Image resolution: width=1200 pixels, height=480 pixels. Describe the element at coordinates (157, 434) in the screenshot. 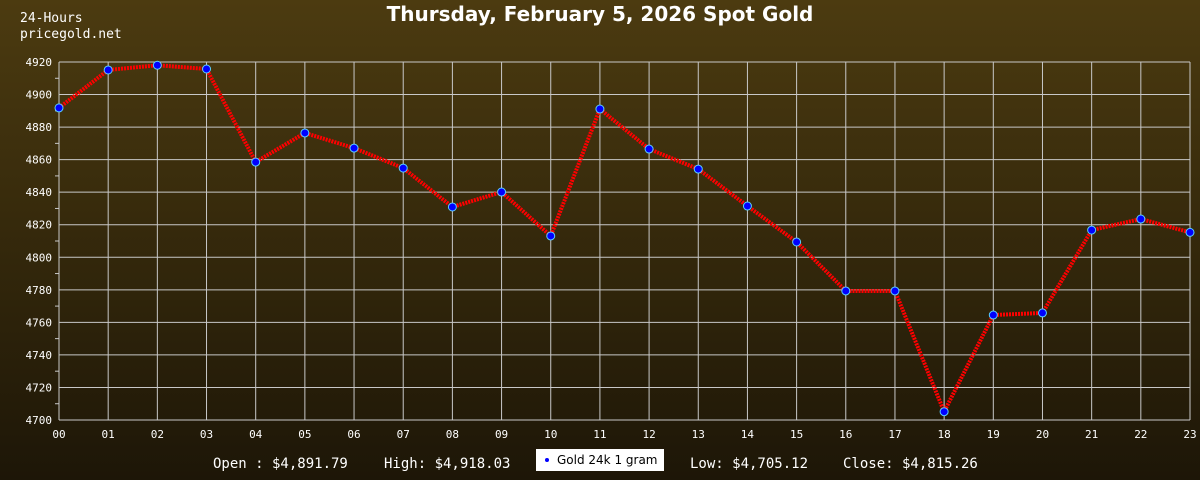

I see `x-tick-label: 02` at that location.